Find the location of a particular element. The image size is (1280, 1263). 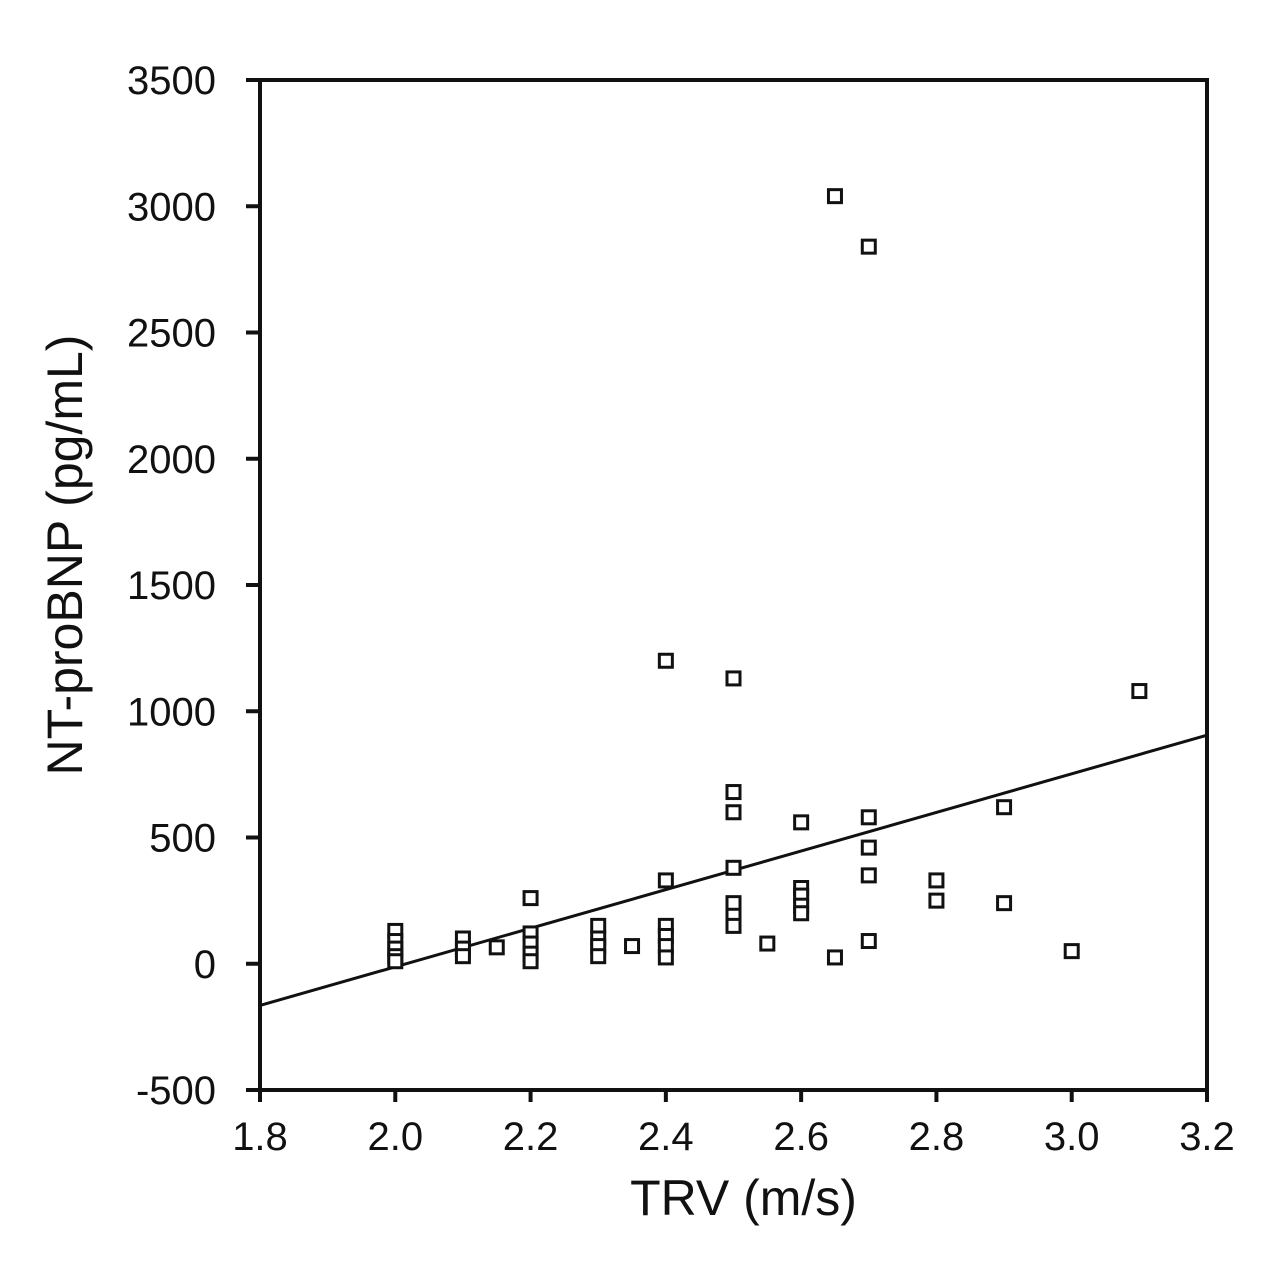

x-tick-label: 2.4 is located at coordinates (666, 1137).